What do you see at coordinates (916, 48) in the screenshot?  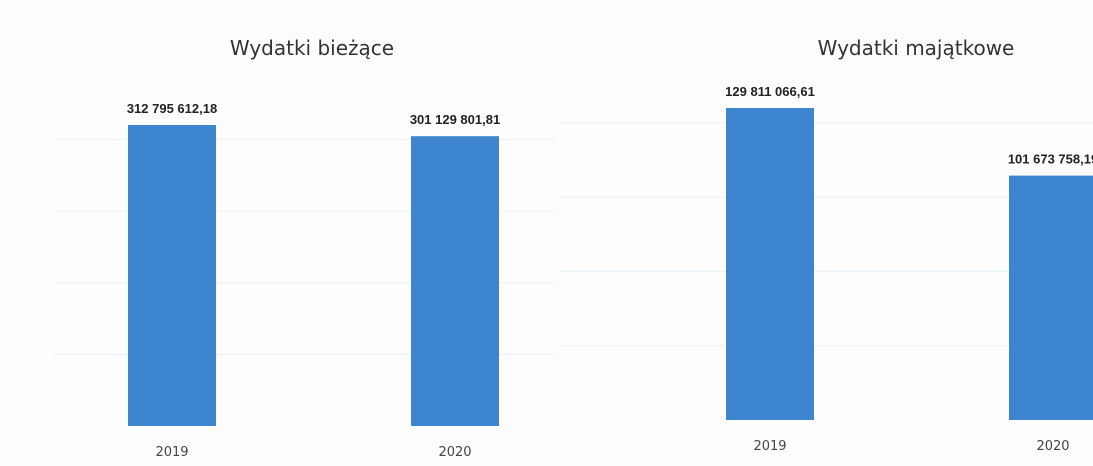 I see `chart-title: Wydatki majątkowe` at bounding box center [916, 48].